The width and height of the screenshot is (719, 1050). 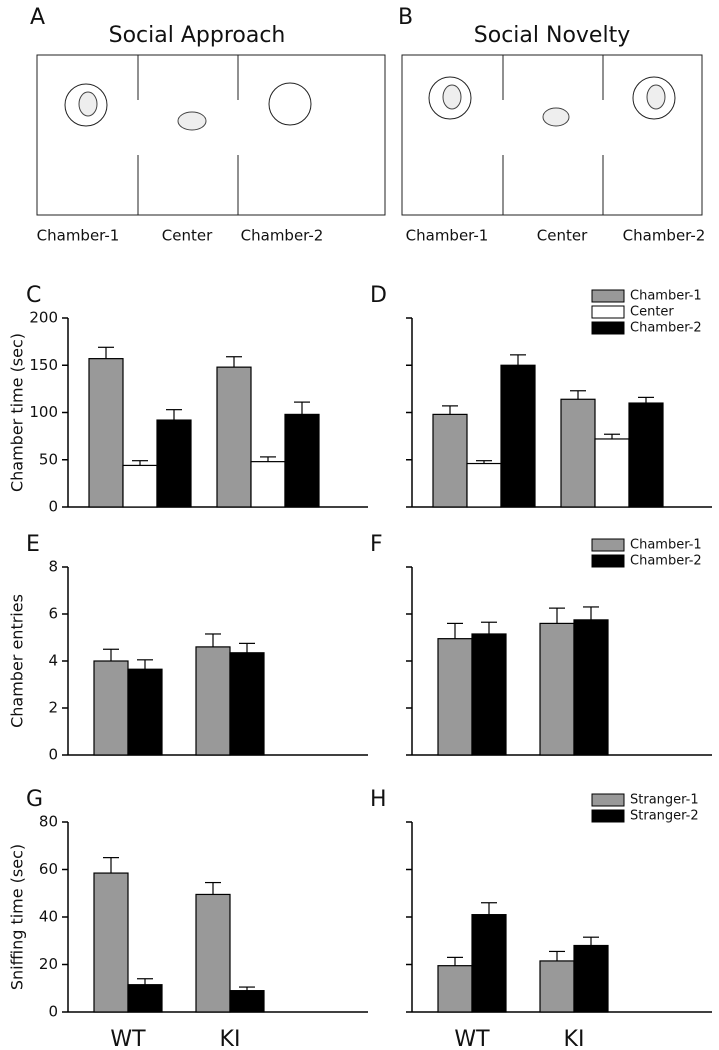 I want to click on diagram-title: Social Approach, so click(x=197, y=35).